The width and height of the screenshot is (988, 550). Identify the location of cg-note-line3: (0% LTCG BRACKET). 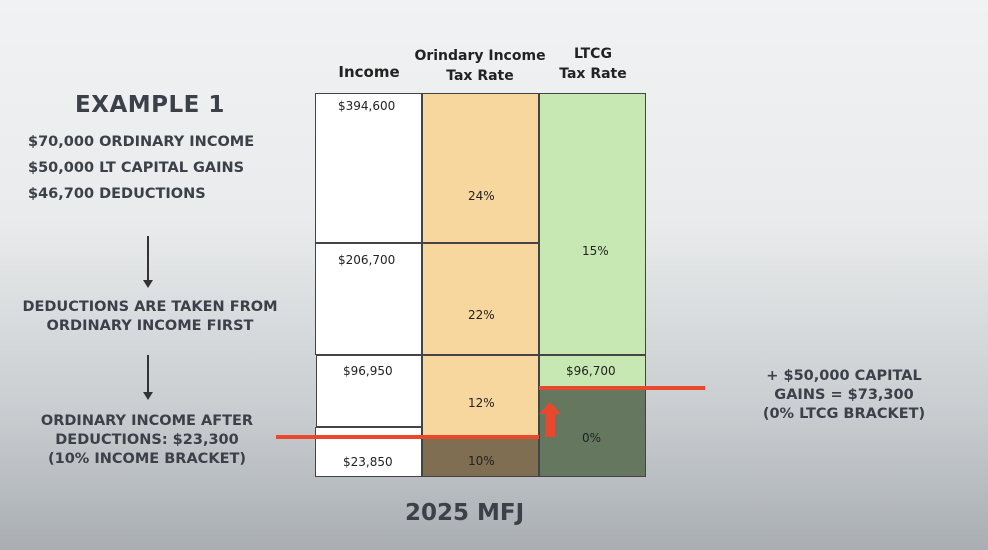
(844, 414).